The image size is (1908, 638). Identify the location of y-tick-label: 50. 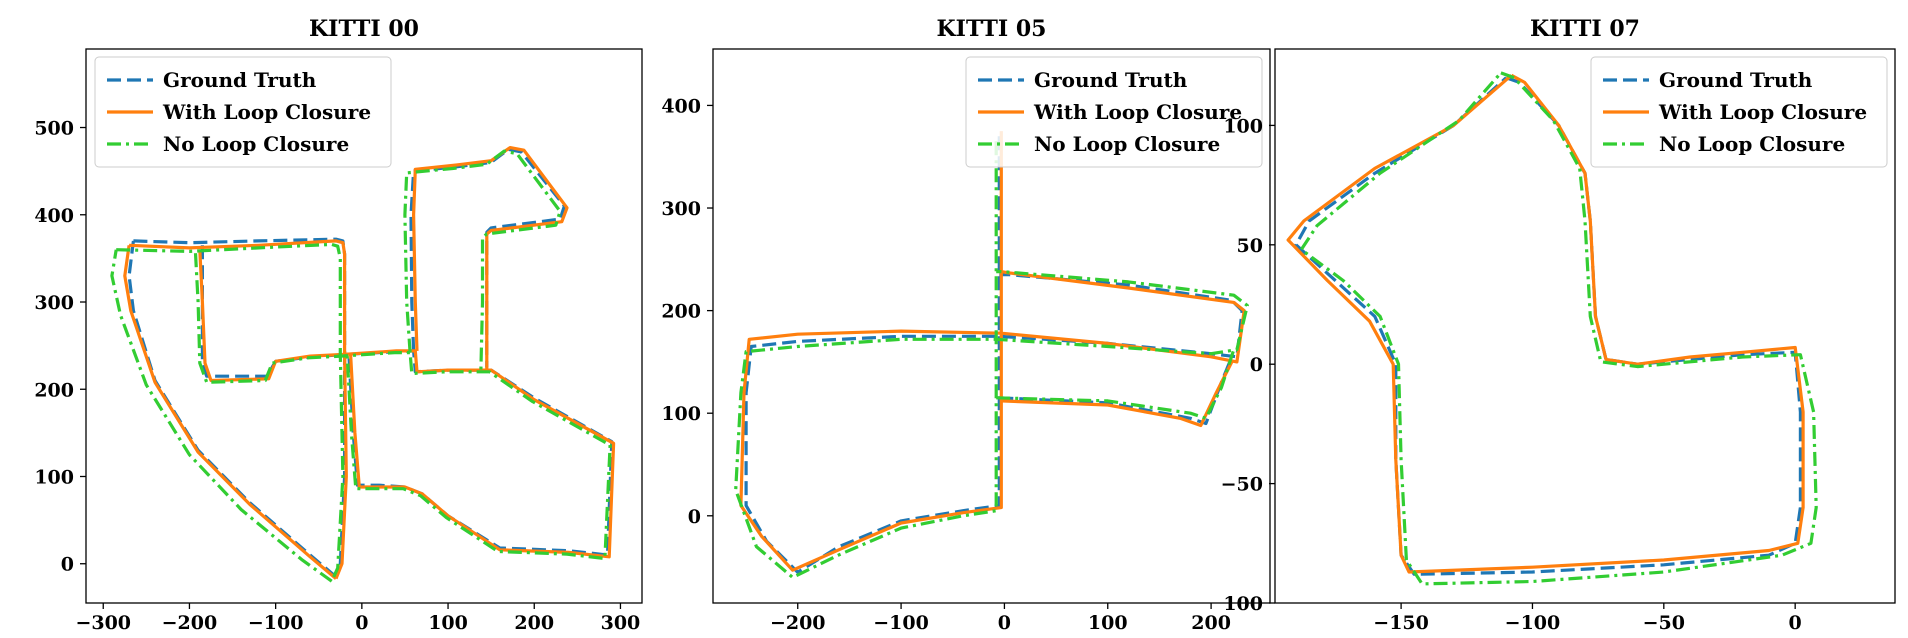
(1250, 246).